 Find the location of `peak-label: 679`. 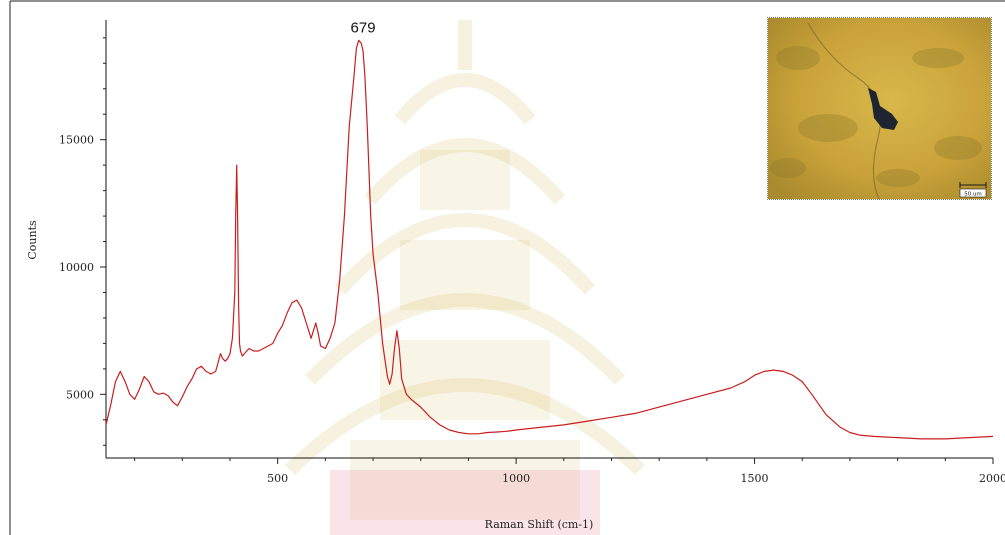

peak-label: 679 is located at coordinates (363, 27).